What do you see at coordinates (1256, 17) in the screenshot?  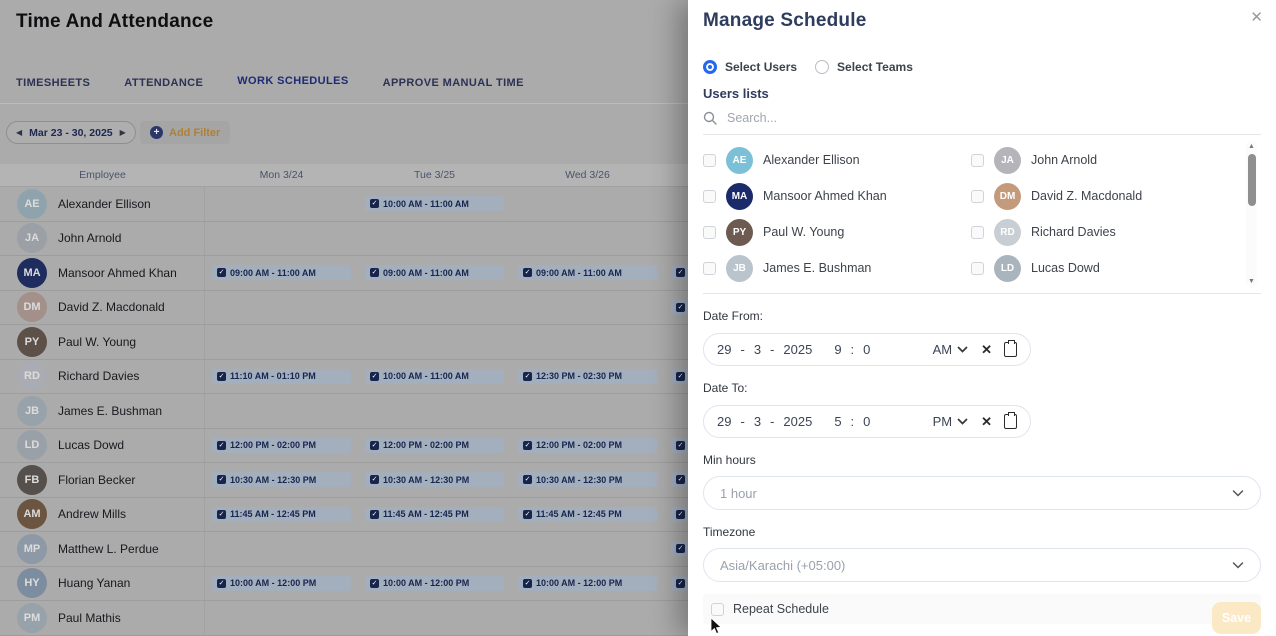 I see `close-icon: ✕` at bounding box center [1256, 17].